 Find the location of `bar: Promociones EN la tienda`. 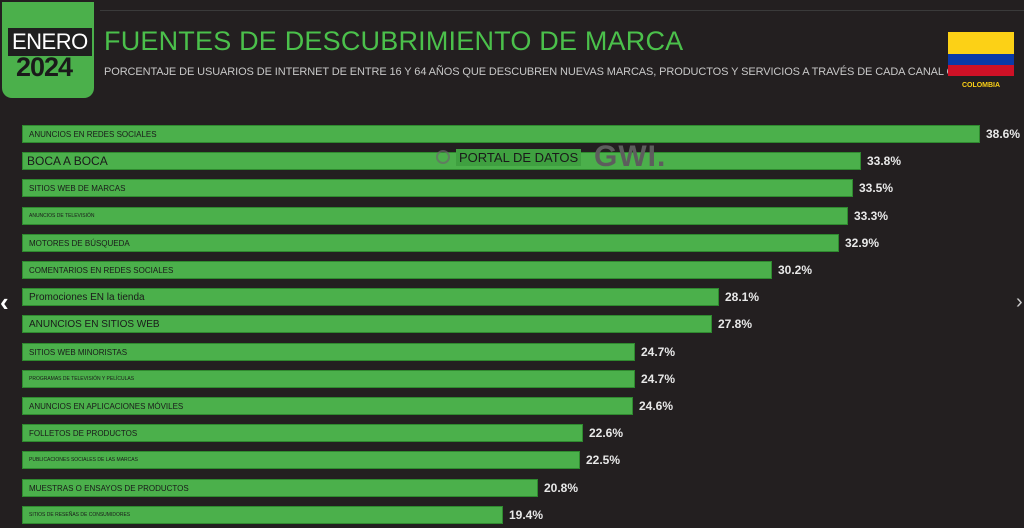

bar: Promociones EN la tienda is located at coordinates (370, 297).